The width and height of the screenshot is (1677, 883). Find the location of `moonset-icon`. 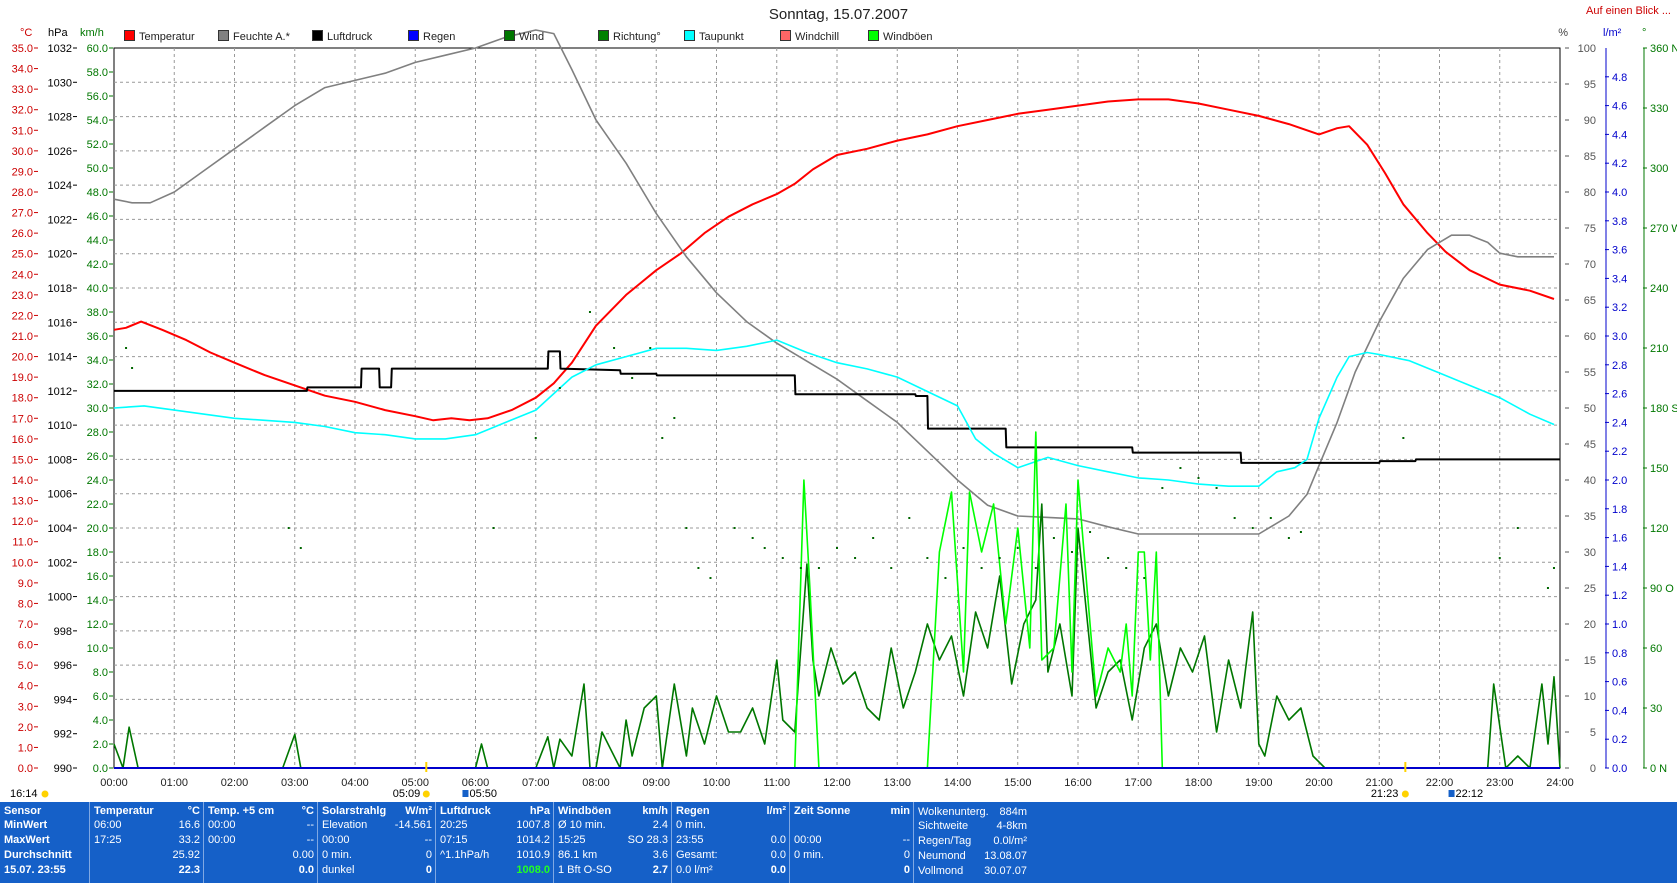

moonset-icon is located at coordinates (1451, 793).